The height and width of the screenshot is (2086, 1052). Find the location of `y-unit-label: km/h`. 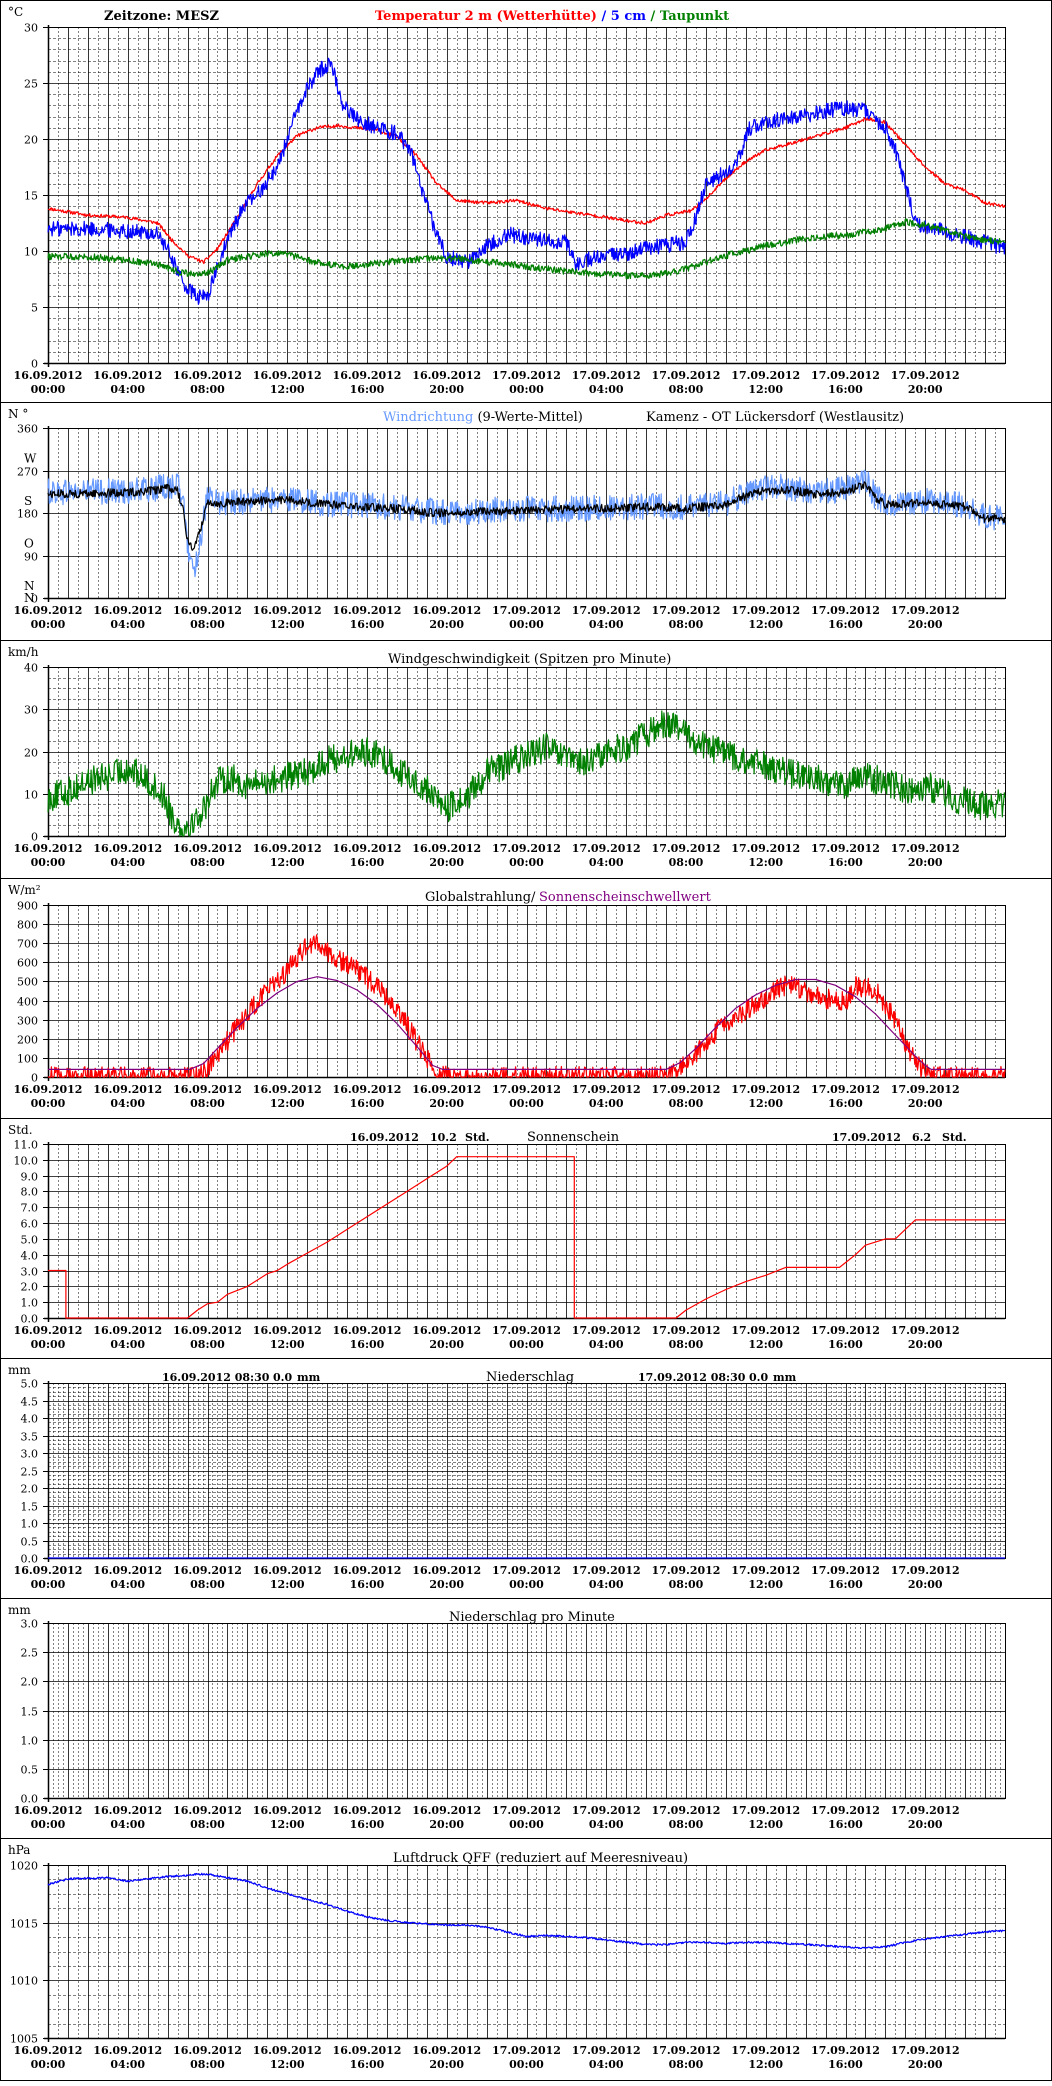

y-unit-label: km/h is located at coordinates (23, 652).